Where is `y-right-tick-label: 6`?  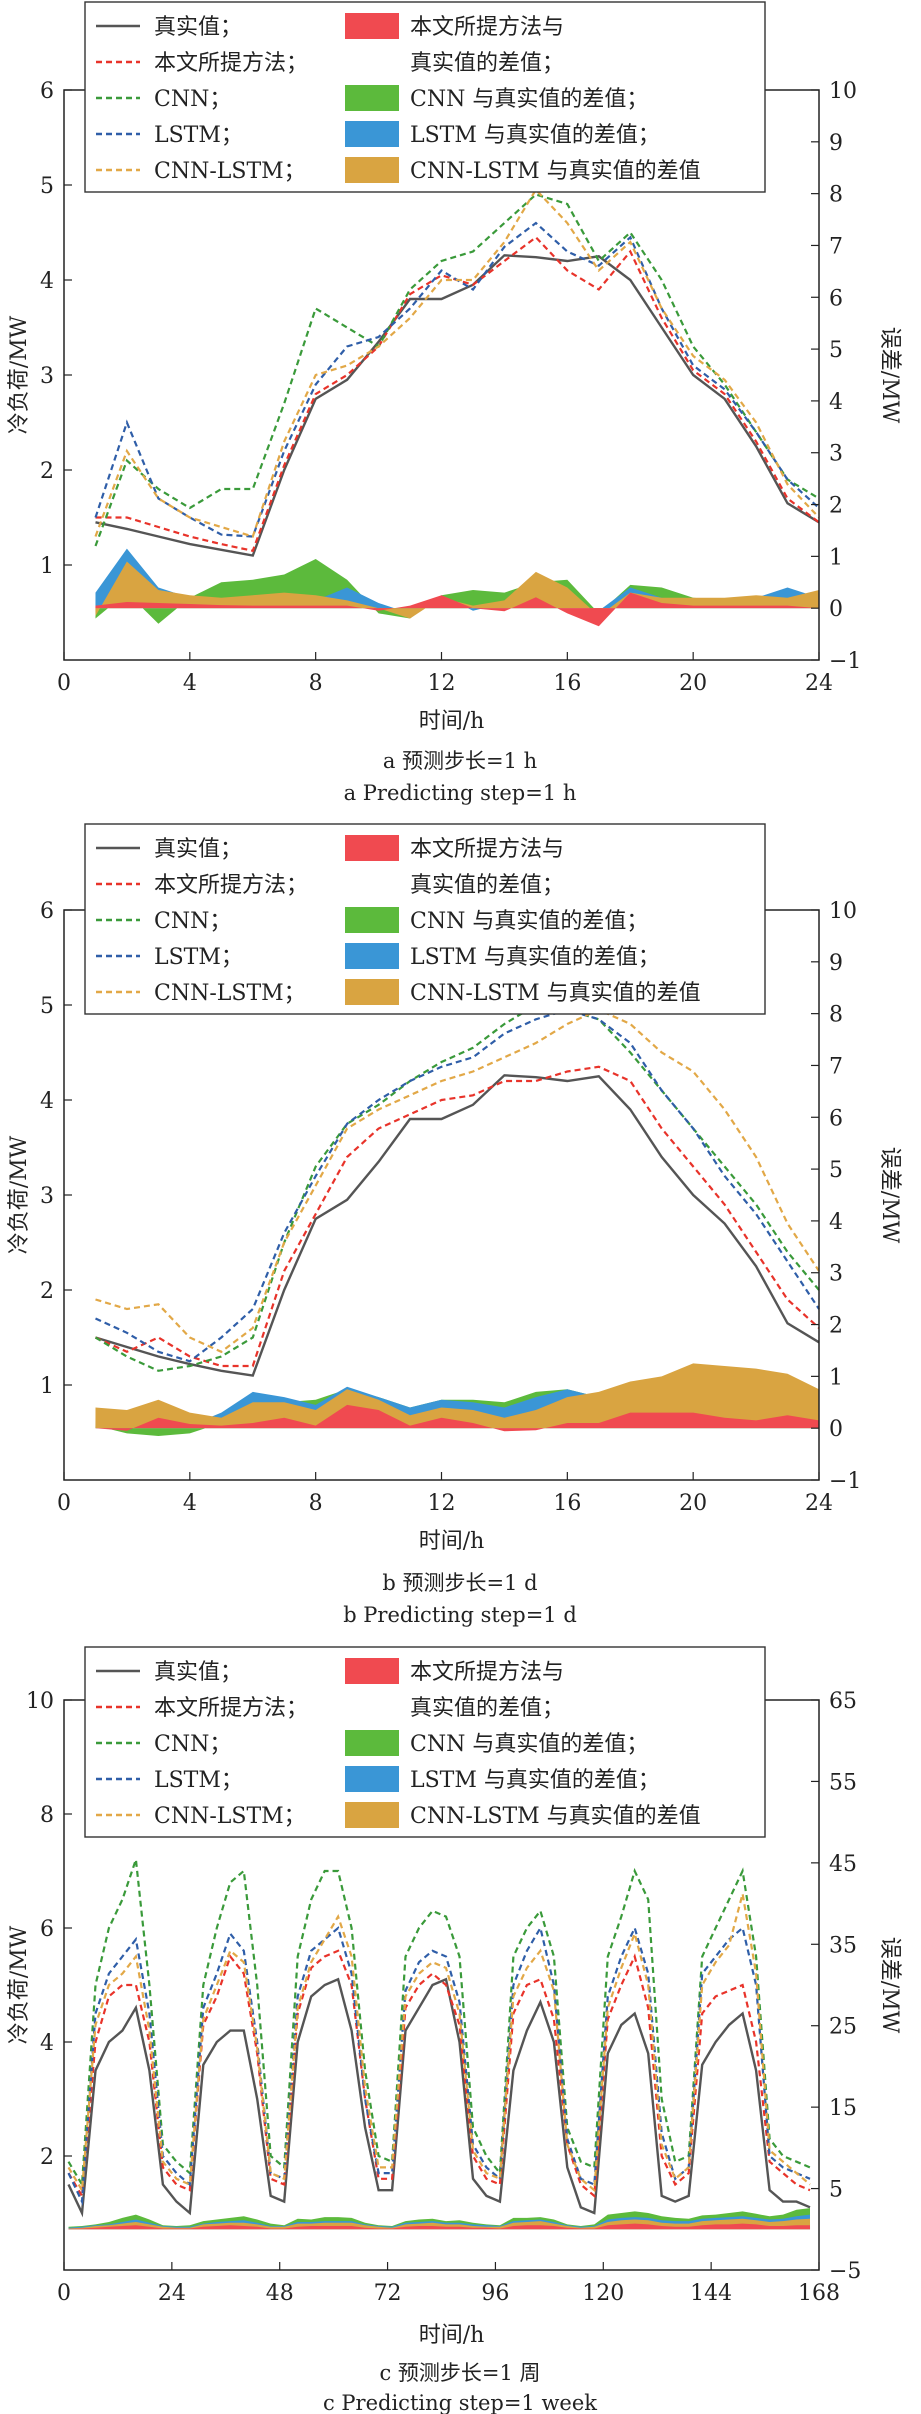 y-right-tick-label: 6 is located at coordinates (836, 298).